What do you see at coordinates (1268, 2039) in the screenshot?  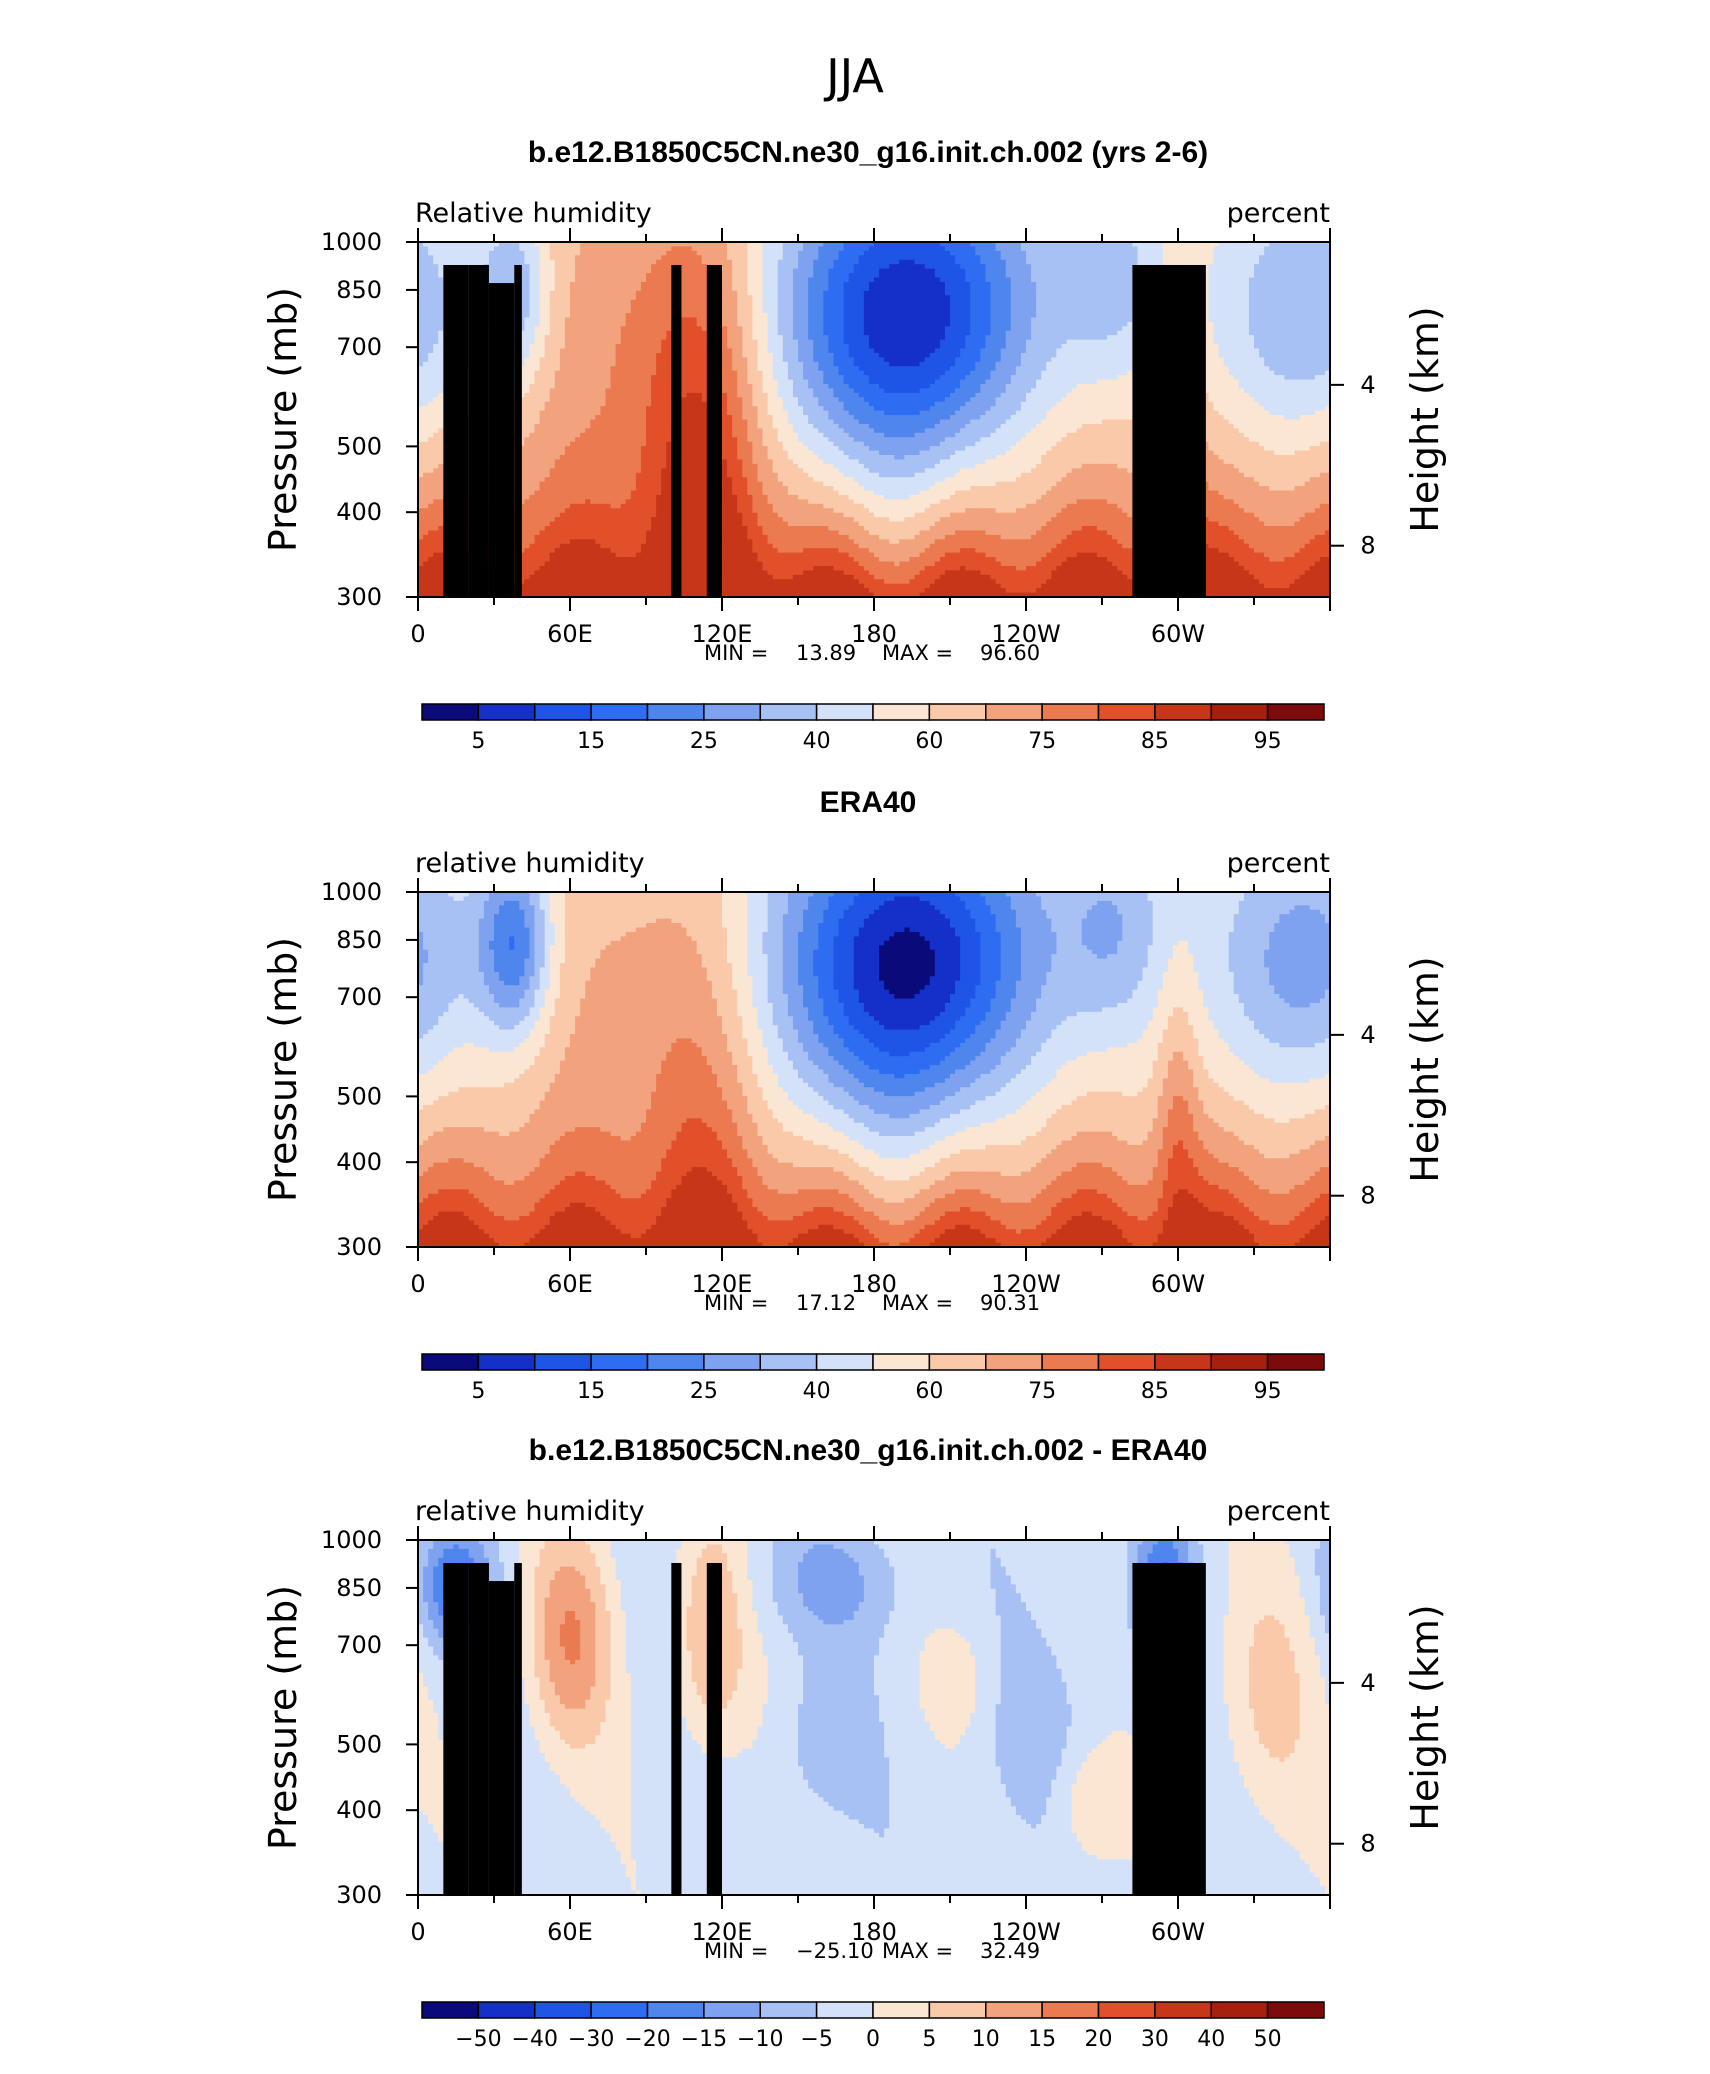 I see `colorbar-label: 50` at bounding box center [1268, 2039].